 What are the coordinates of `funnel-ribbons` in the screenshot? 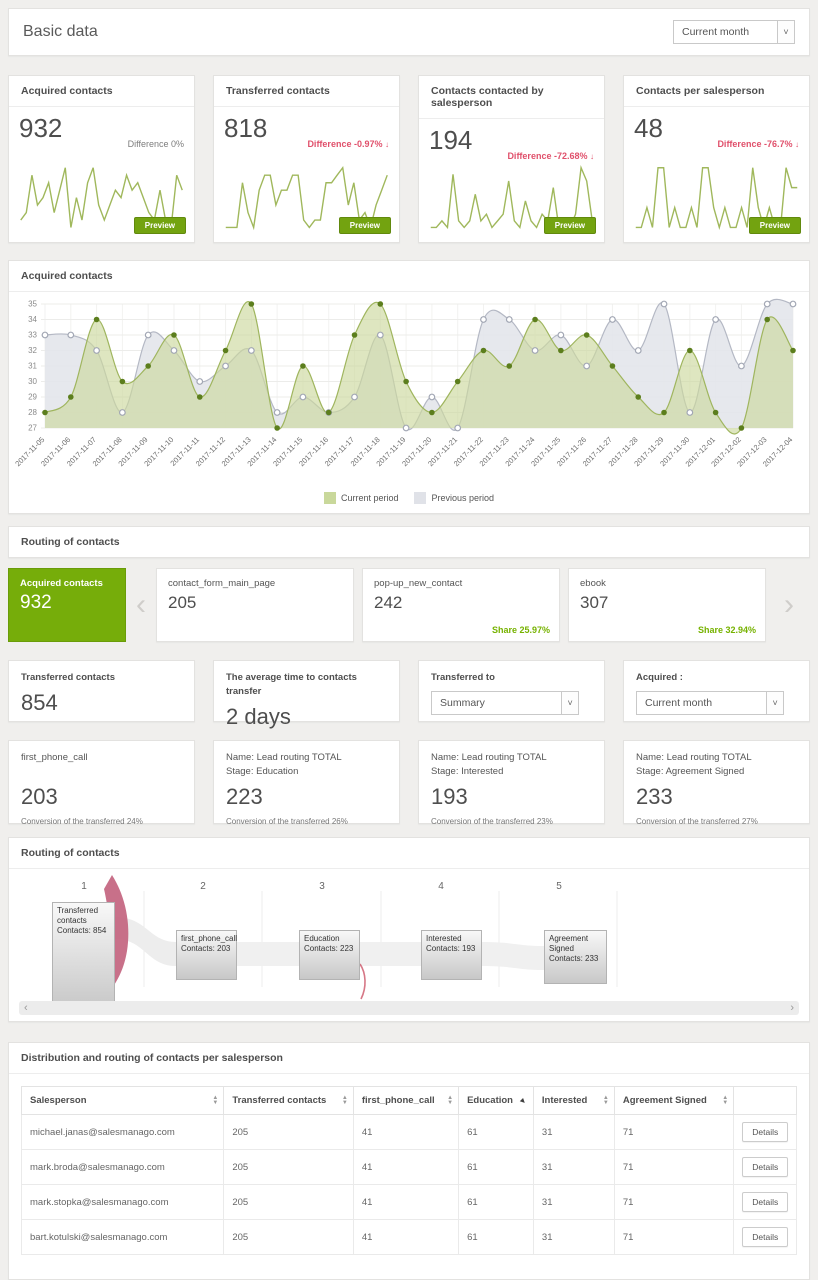 It's located at (361, 937).